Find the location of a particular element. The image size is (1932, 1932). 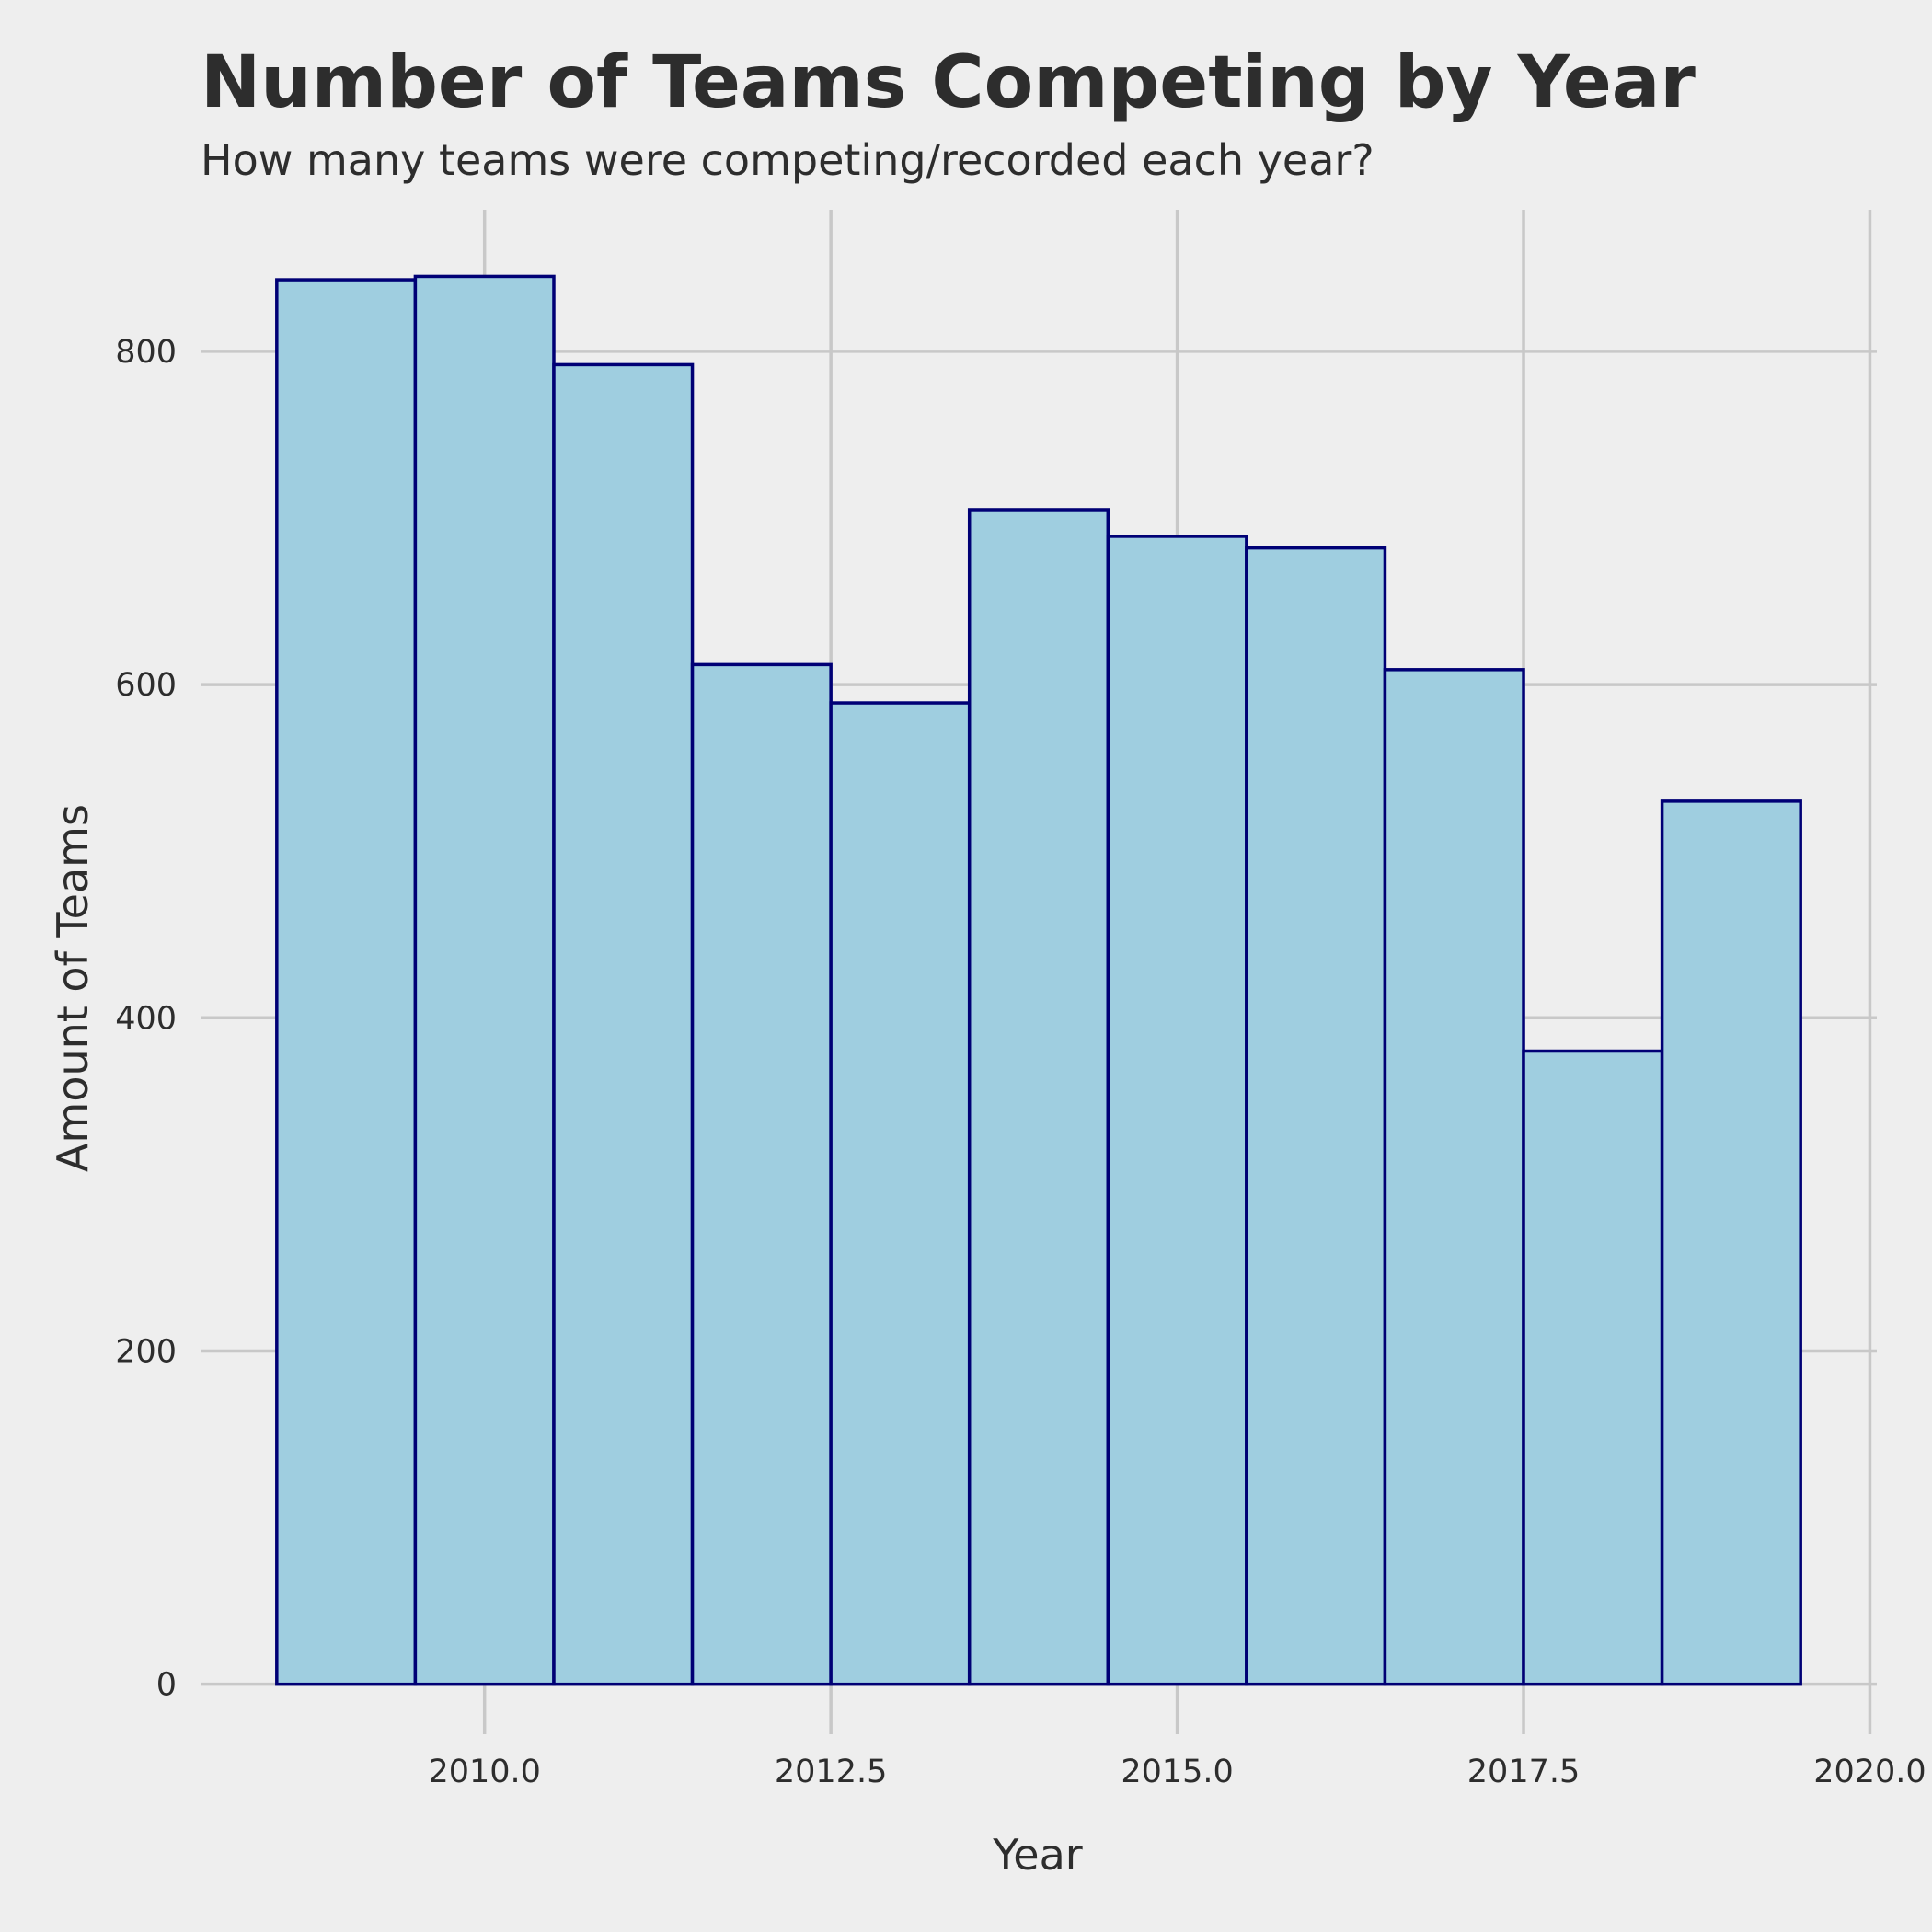

bar-2009 is located at coordinates (346, 982).